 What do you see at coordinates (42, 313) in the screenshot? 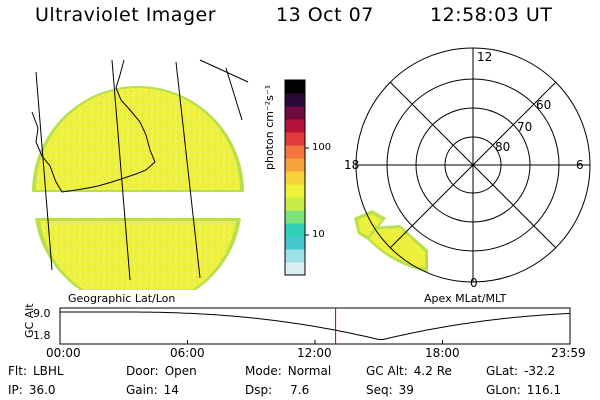
I see `alt-tick-9: 9.0` at bounding box center [42, 313].